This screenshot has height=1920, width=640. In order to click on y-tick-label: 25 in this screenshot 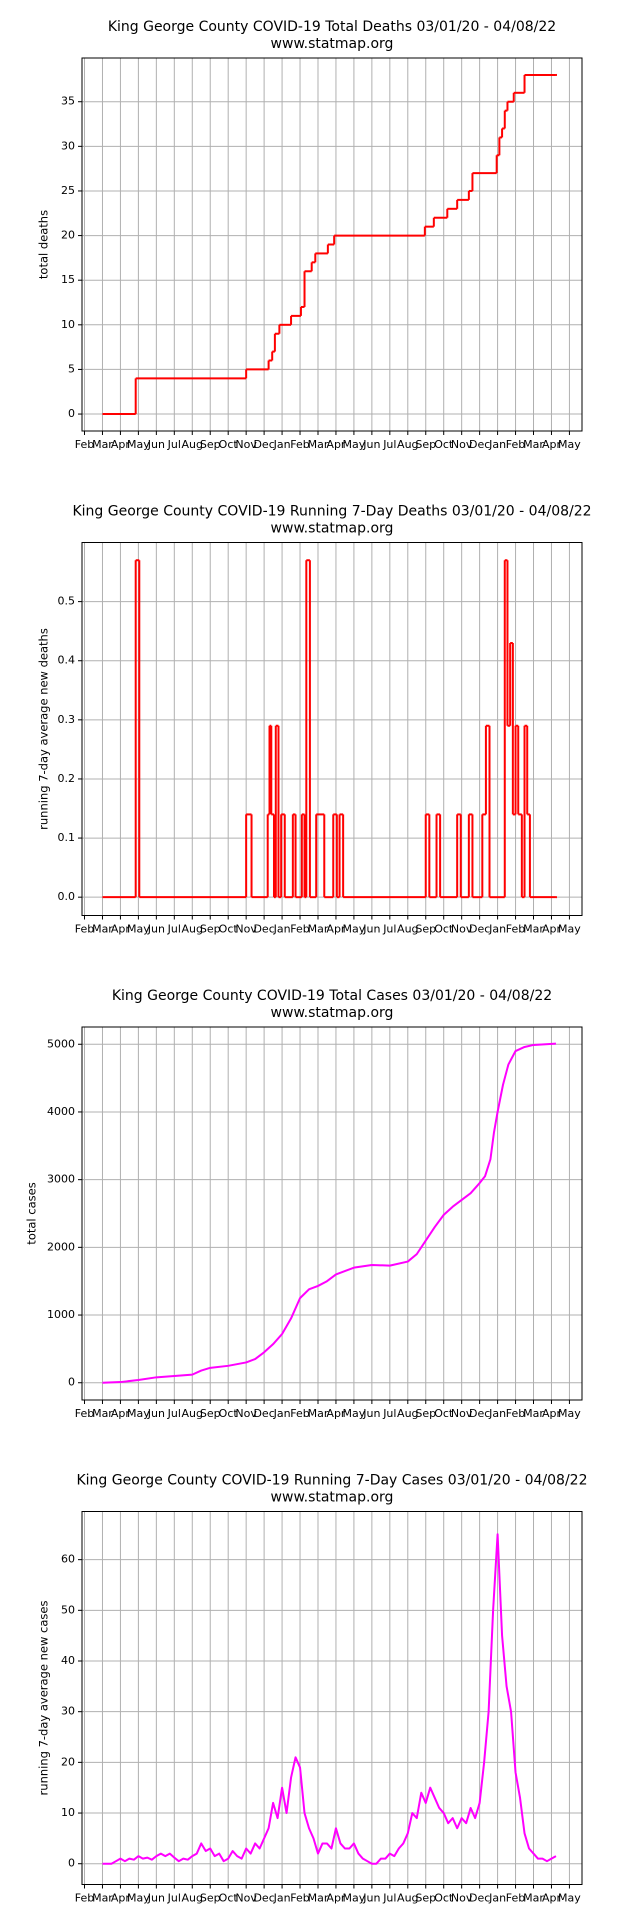, I will do `click(68, 190)`.